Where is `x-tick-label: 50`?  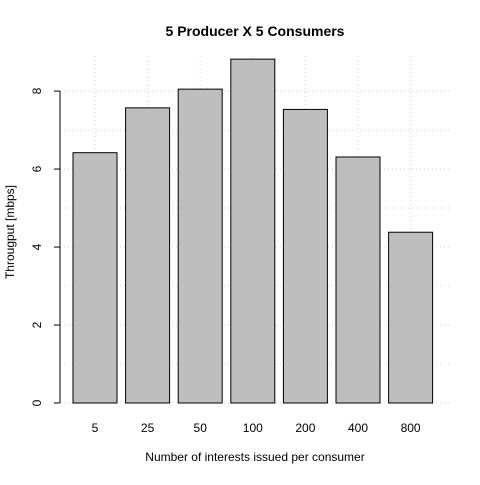
x-tick-label: 50 is located at coordinates (201, 428).